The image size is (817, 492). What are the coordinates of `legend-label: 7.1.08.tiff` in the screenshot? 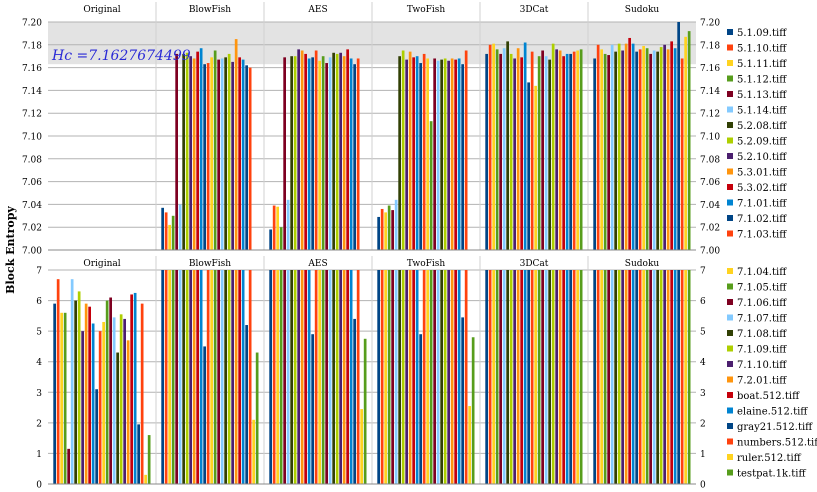 It's located at (762, 334).